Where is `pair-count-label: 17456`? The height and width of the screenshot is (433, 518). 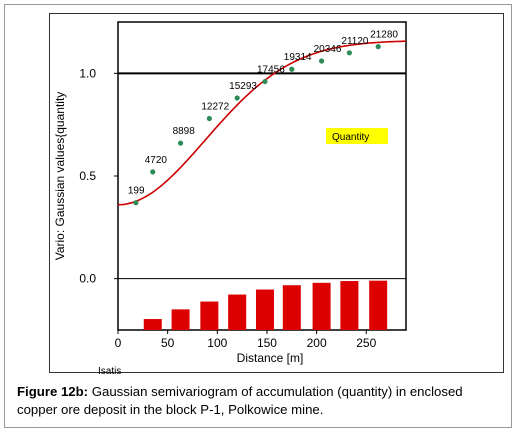
pair-count-label: 17456 is located at coordinates (271, 70).